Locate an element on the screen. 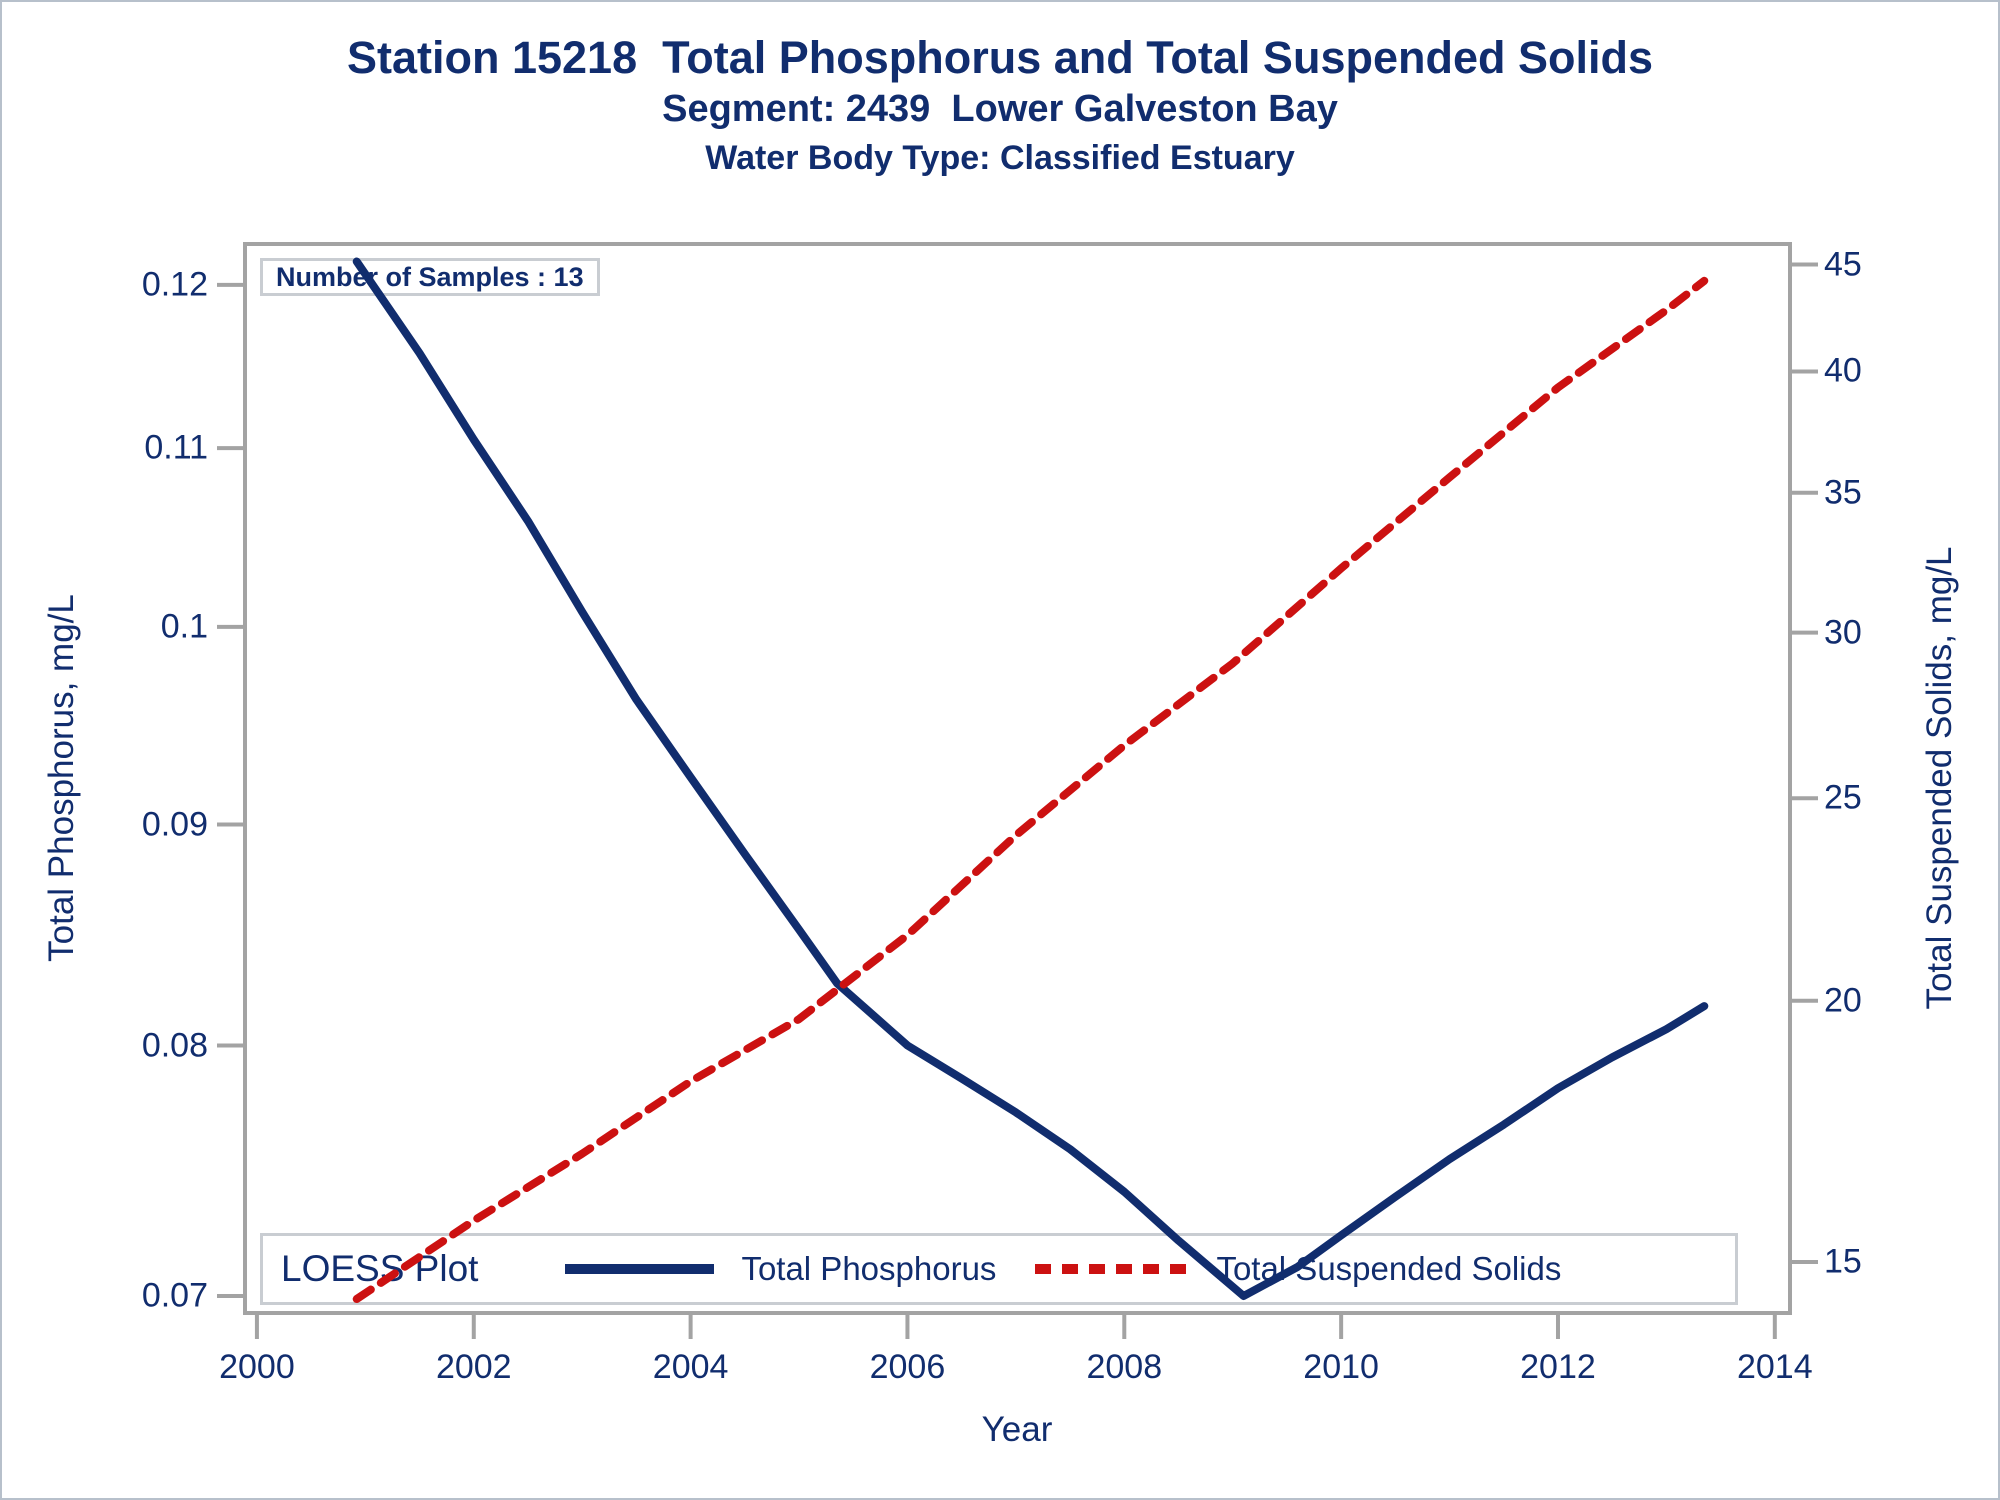 Image resolution: width=2000 pixels, height=1500 pixels. y-left-tick-label: 0.1 is located at coordinates (184, 626).